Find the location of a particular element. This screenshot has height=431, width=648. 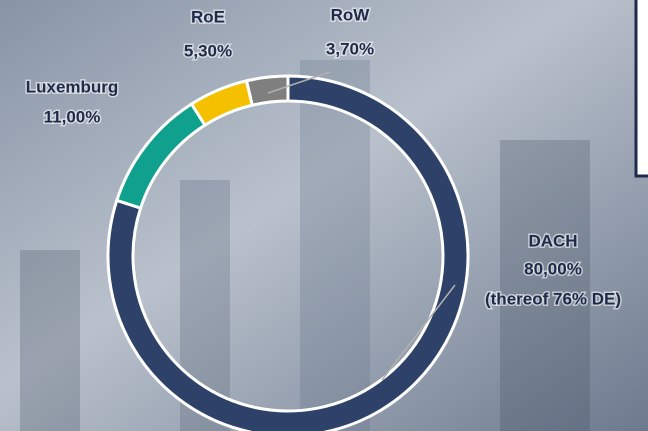

donut-segment is located at coordinates (267, 90).